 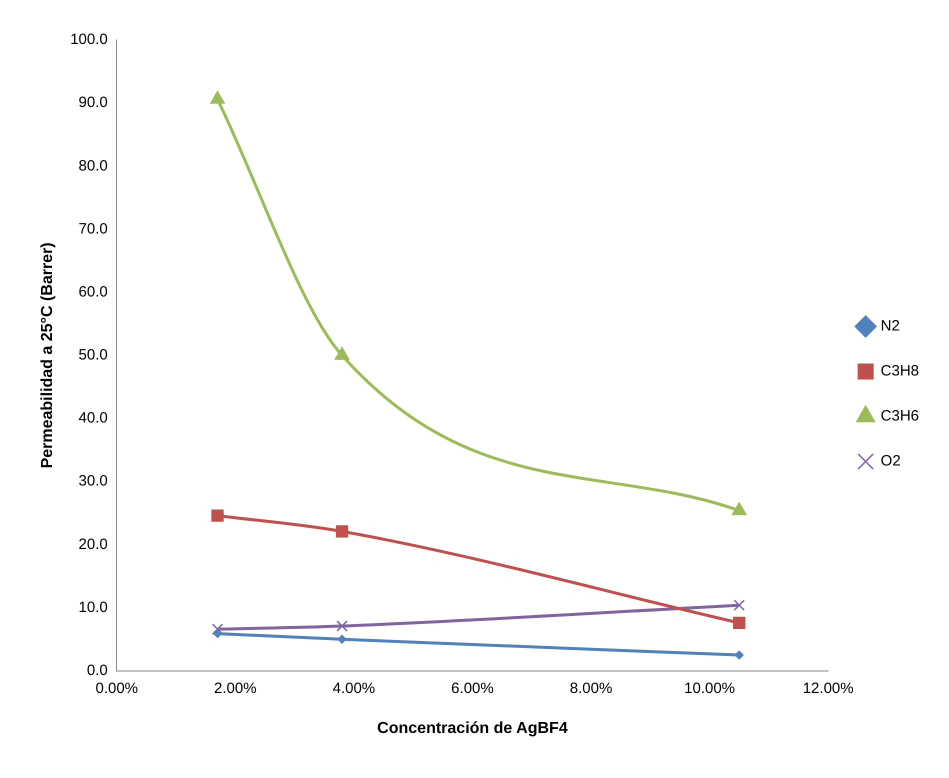 I want to click on x-tick-label: 4.00%, so click(x=354, y=688).